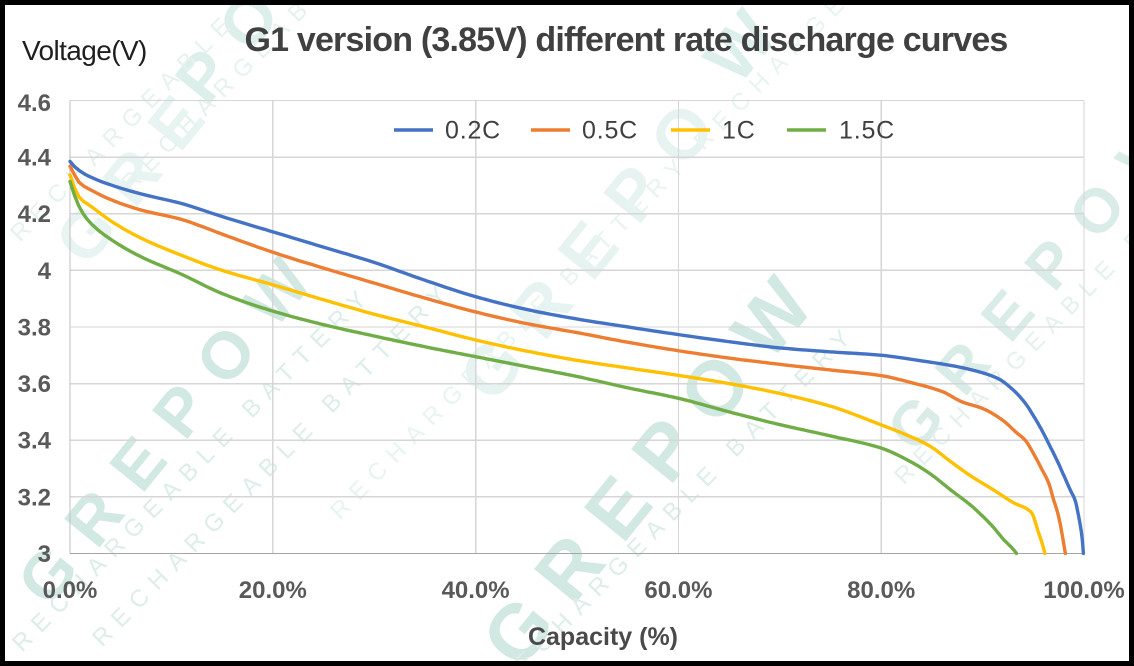  What do you see at coordinates (739, 131) in the screenshot?
I see `svg-text: 1C` at bounding box center [739, 131].